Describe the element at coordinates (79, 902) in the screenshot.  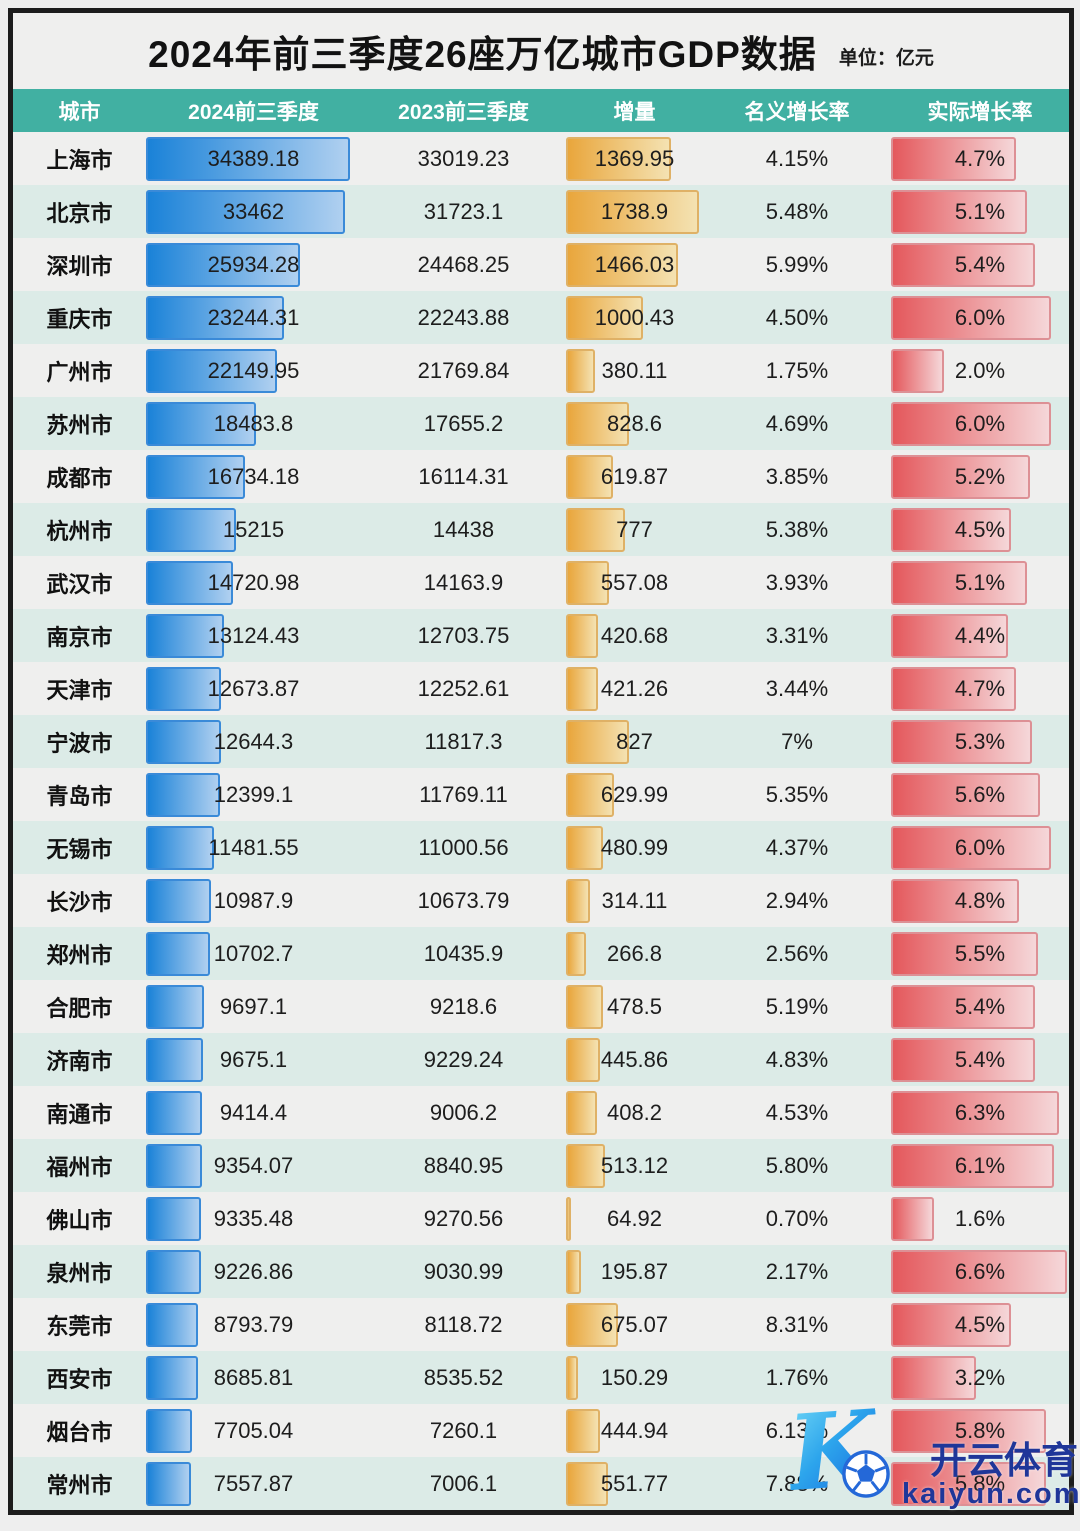
I see `city-name: 长沙市` at that location.